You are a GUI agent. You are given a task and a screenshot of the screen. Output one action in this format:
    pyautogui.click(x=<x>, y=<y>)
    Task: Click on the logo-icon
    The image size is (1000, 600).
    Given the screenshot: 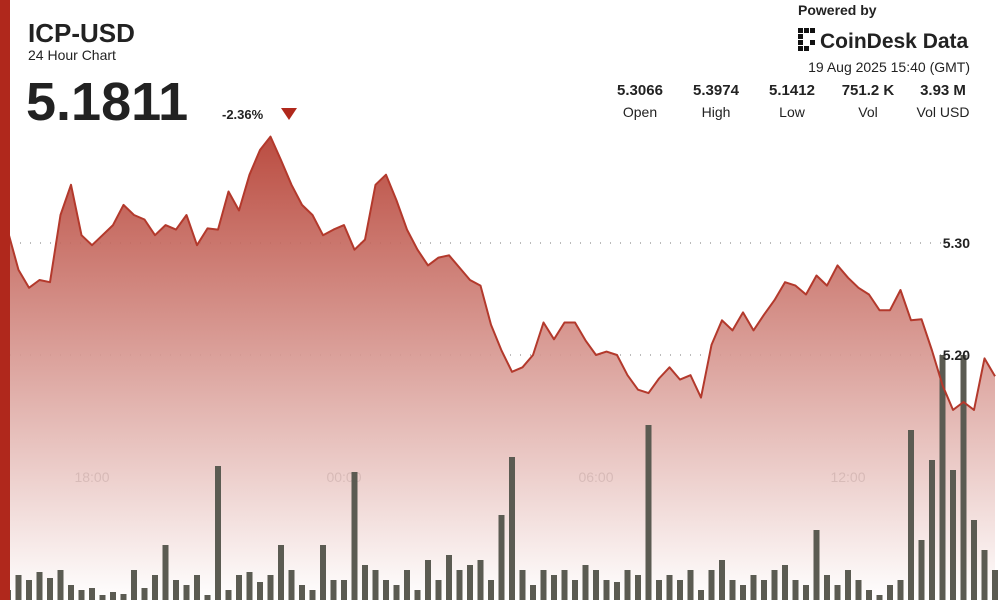 What is the action you would take?
    pyautogui.click(x=806, y=39)
    